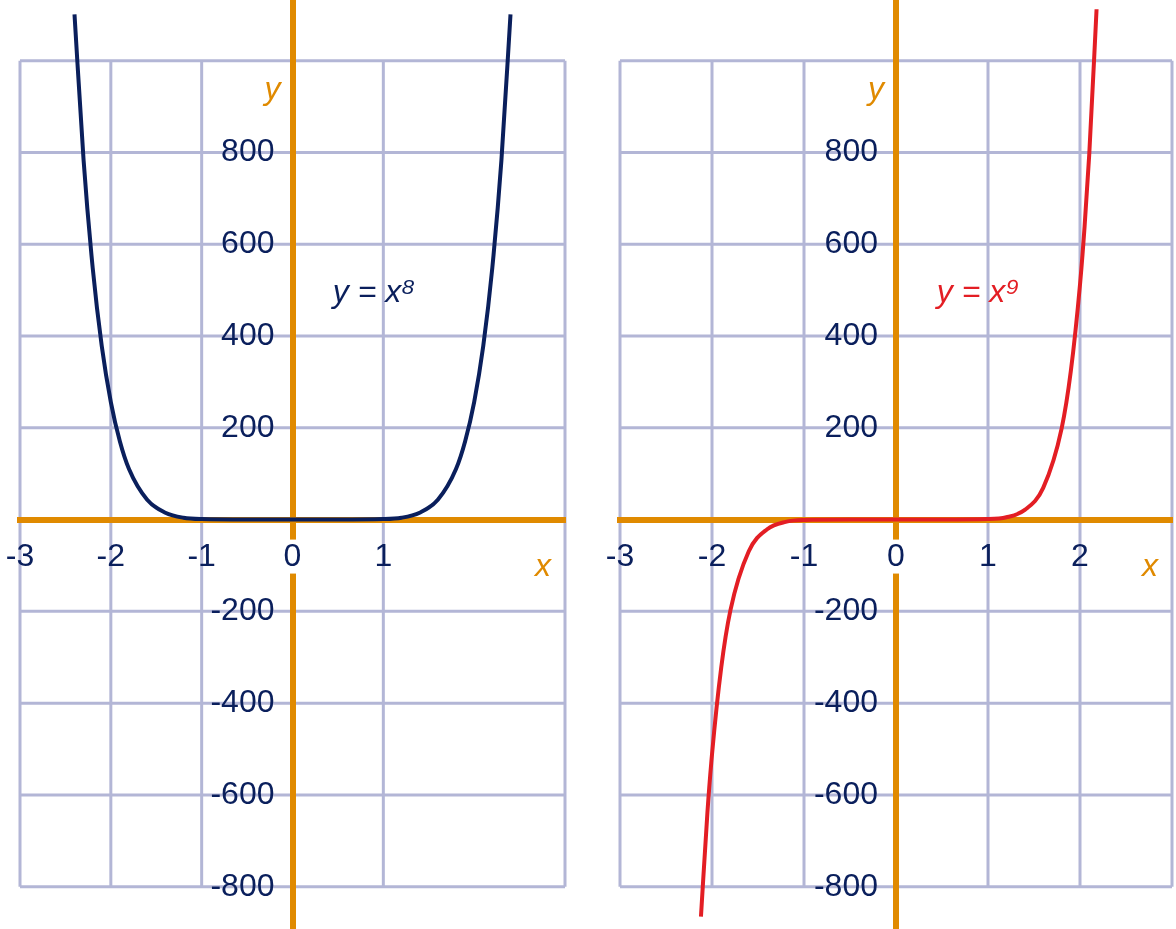 This screenshot has height=929, width=1176. I want to click on series-label: y = x⁹, so click(977, 291).